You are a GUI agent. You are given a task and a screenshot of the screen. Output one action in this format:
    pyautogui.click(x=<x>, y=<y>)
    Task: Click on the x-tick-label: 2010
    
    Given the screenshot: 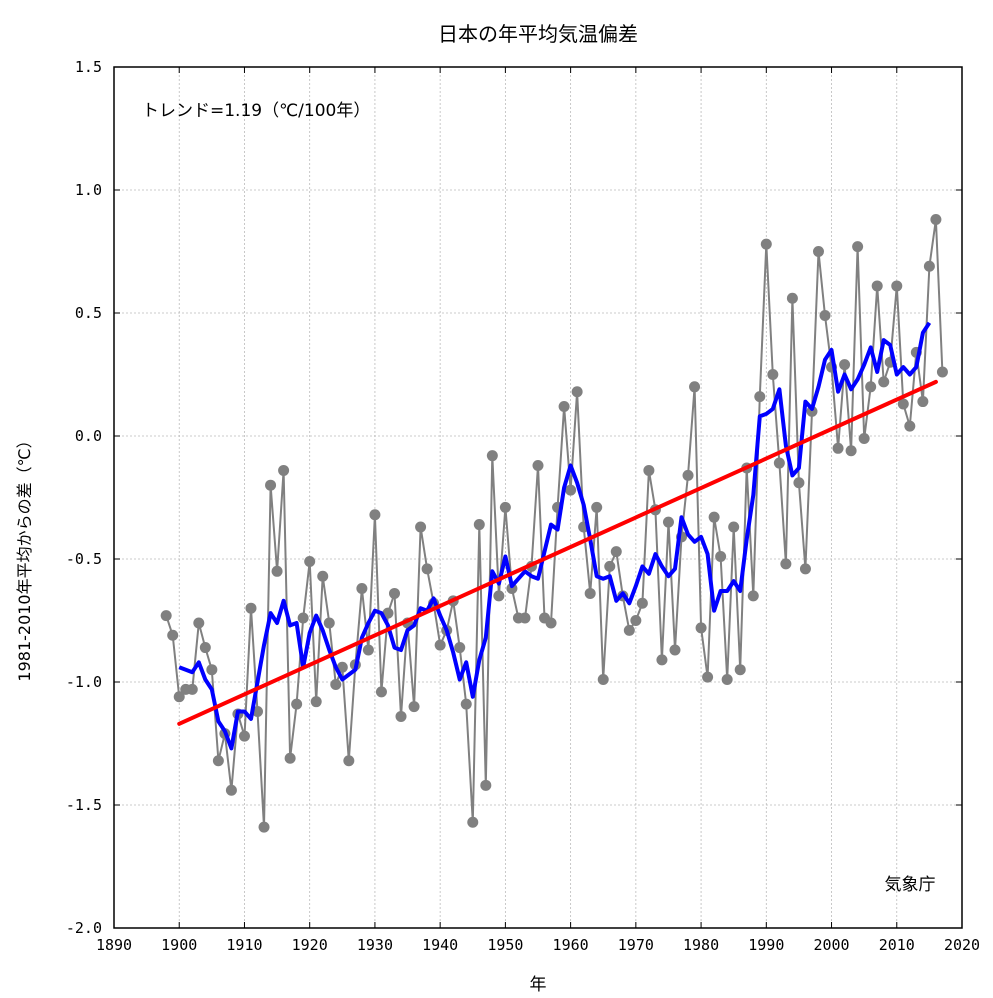 What is the action you would take?
    pyautogui.click(x=897, y=945)
    